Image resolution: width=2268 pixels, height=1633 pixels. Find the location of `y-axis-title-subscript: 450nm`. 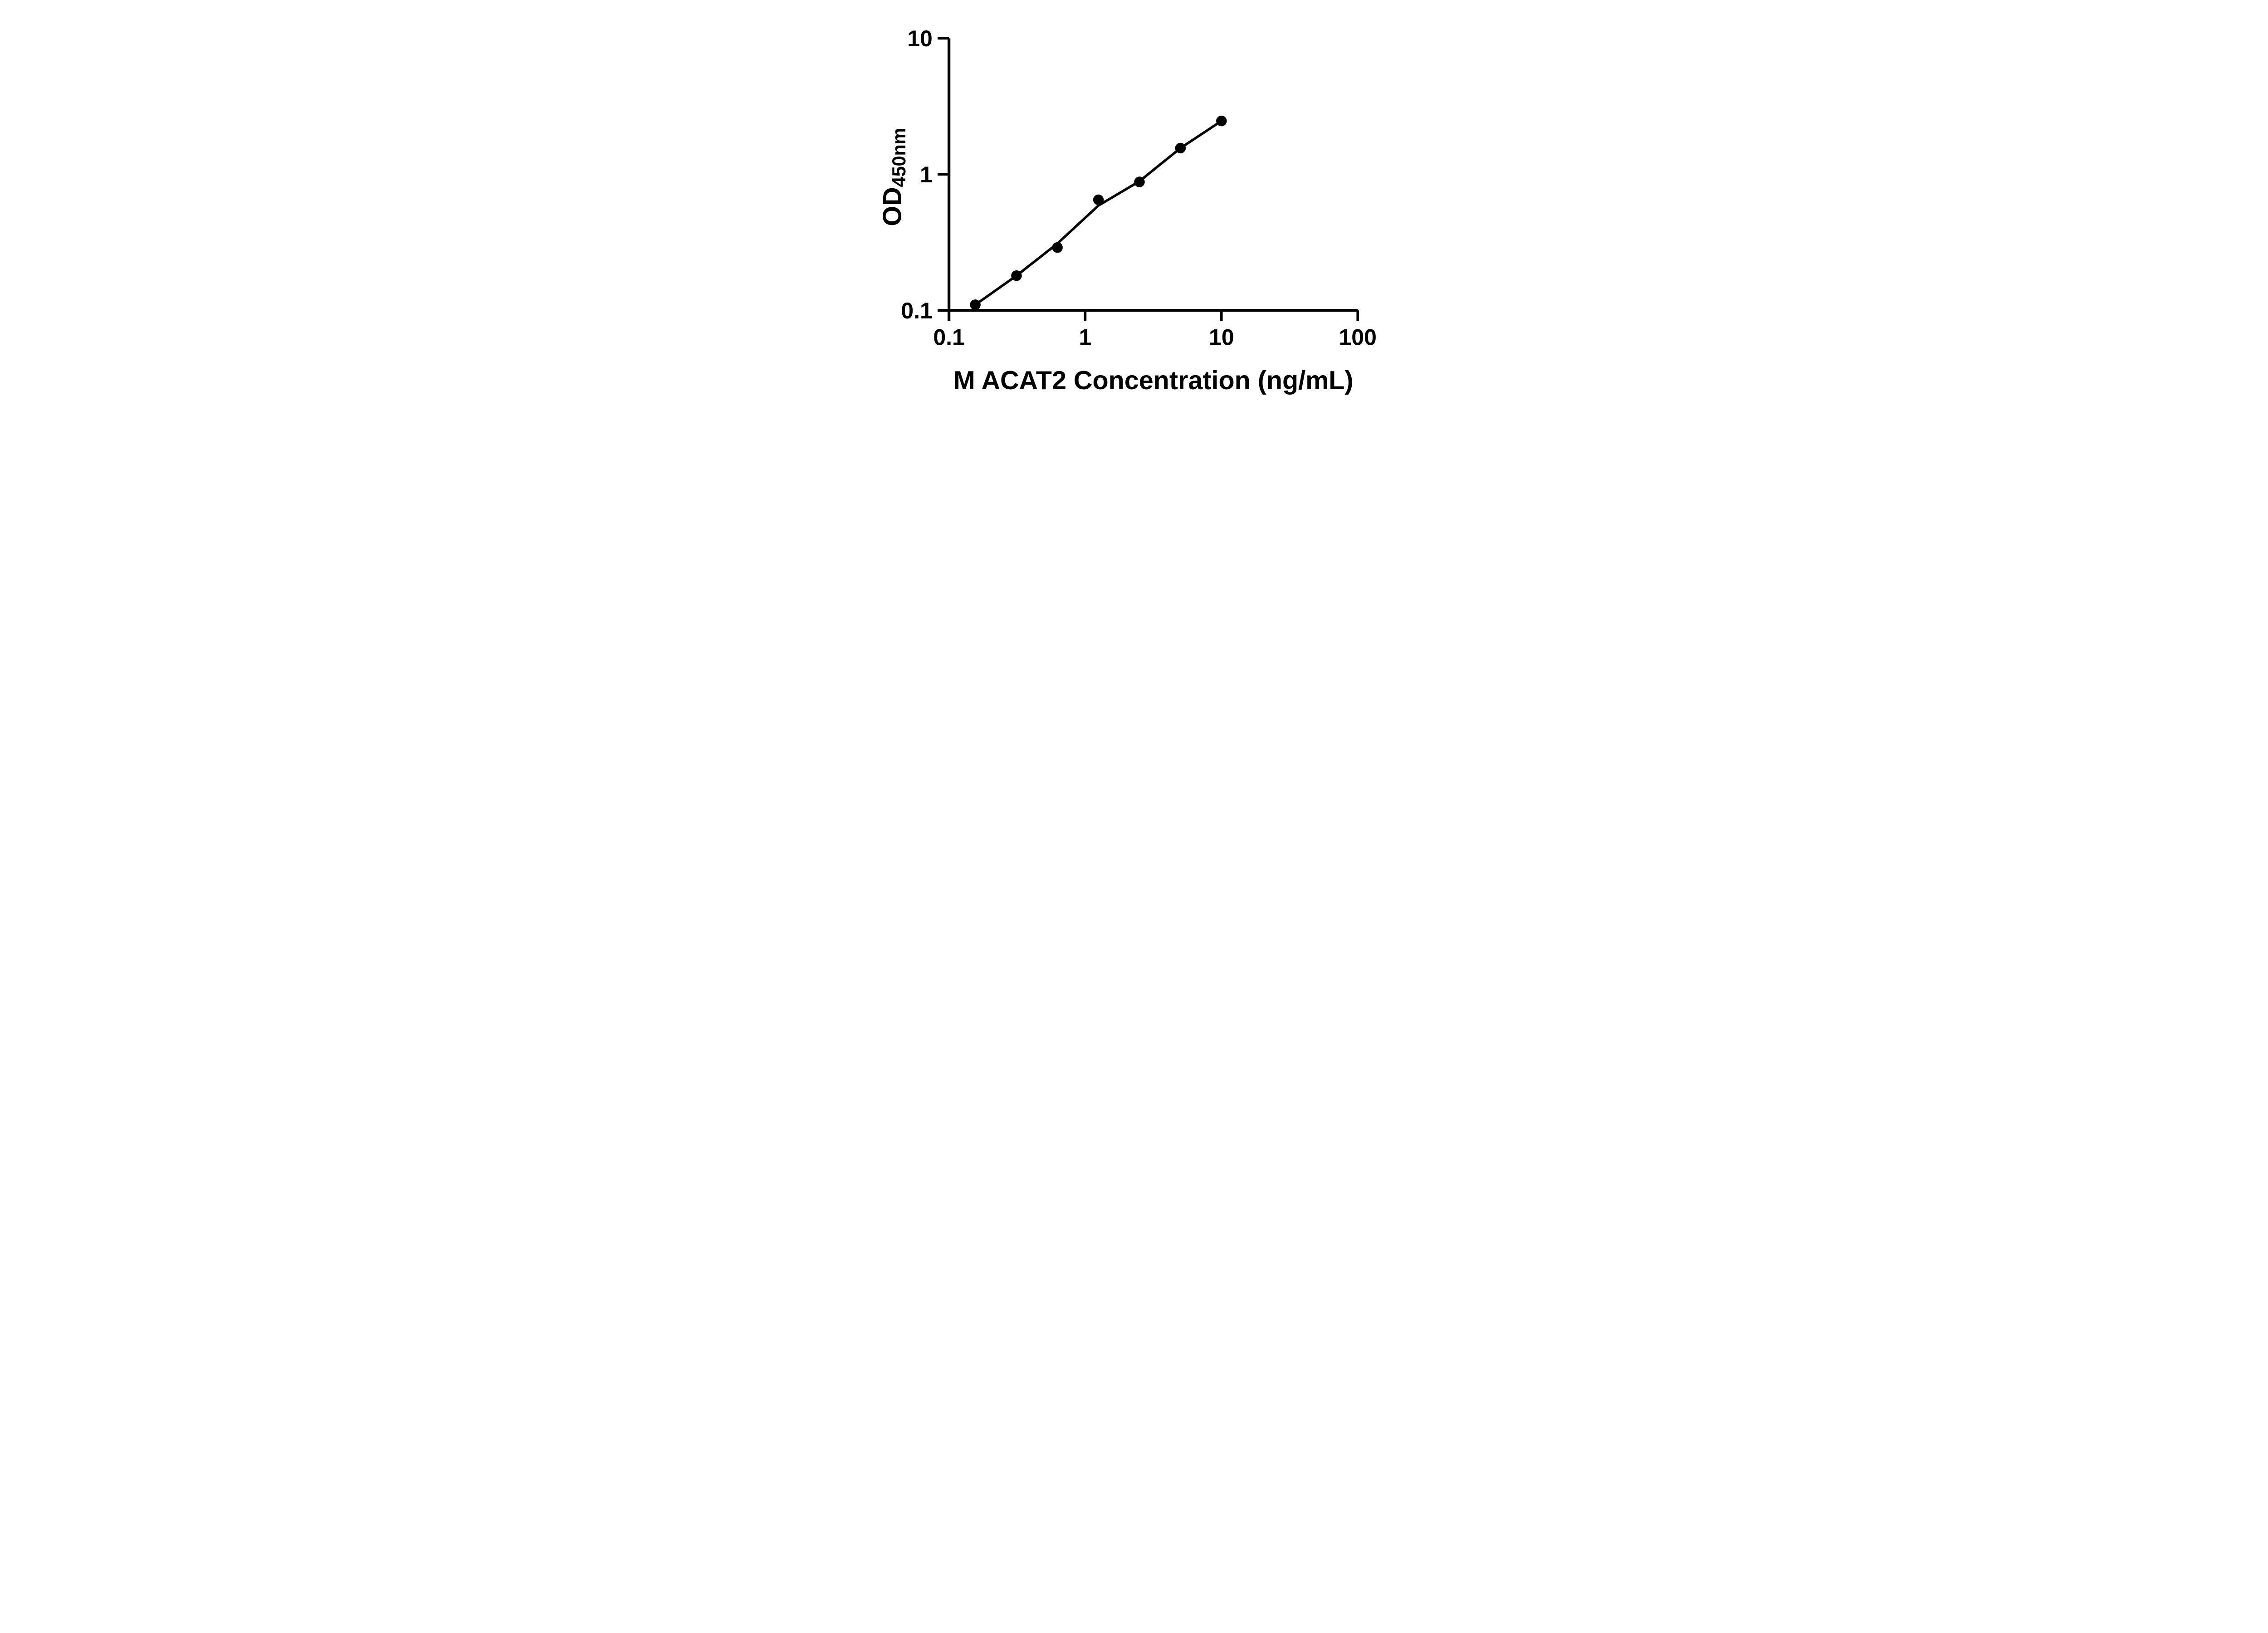

y-axis-title-subscript: 450nm is located at coordinates (899, 157).